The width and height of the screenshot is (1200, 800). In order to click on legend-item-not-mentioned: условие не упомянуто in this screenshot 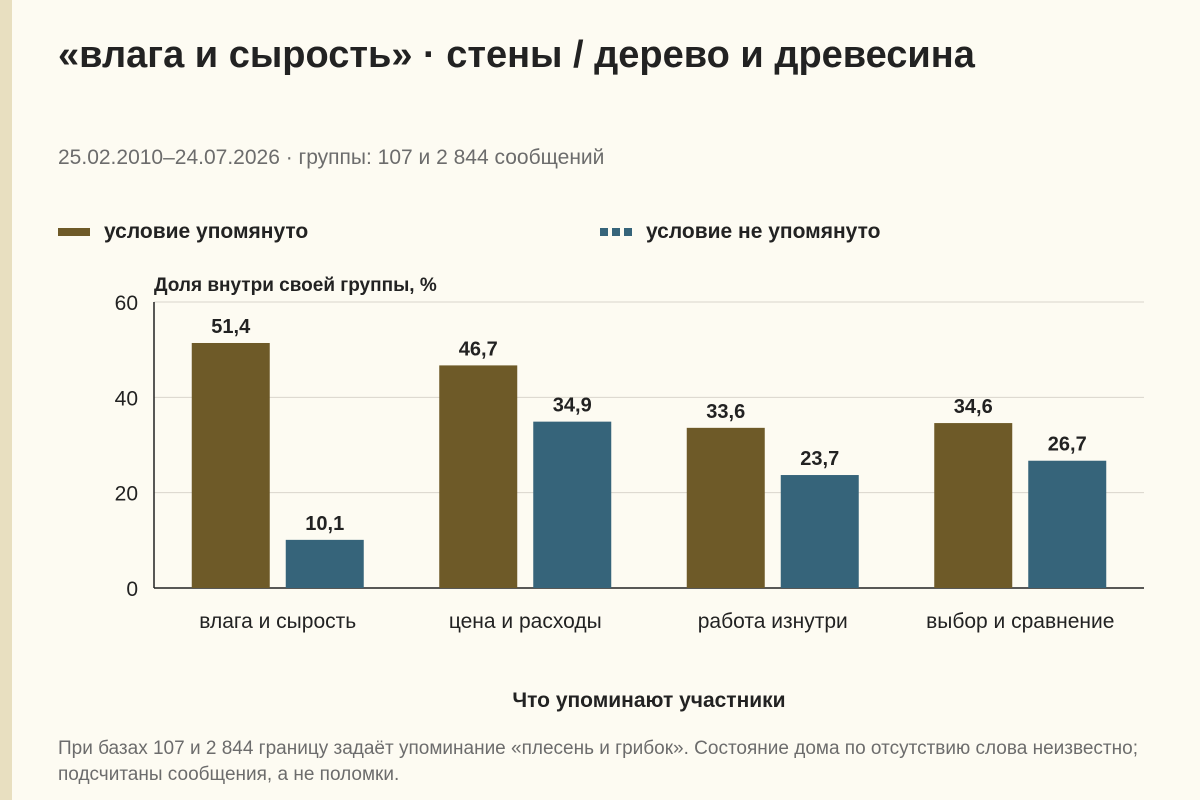, I will do `click(740, 232)`.